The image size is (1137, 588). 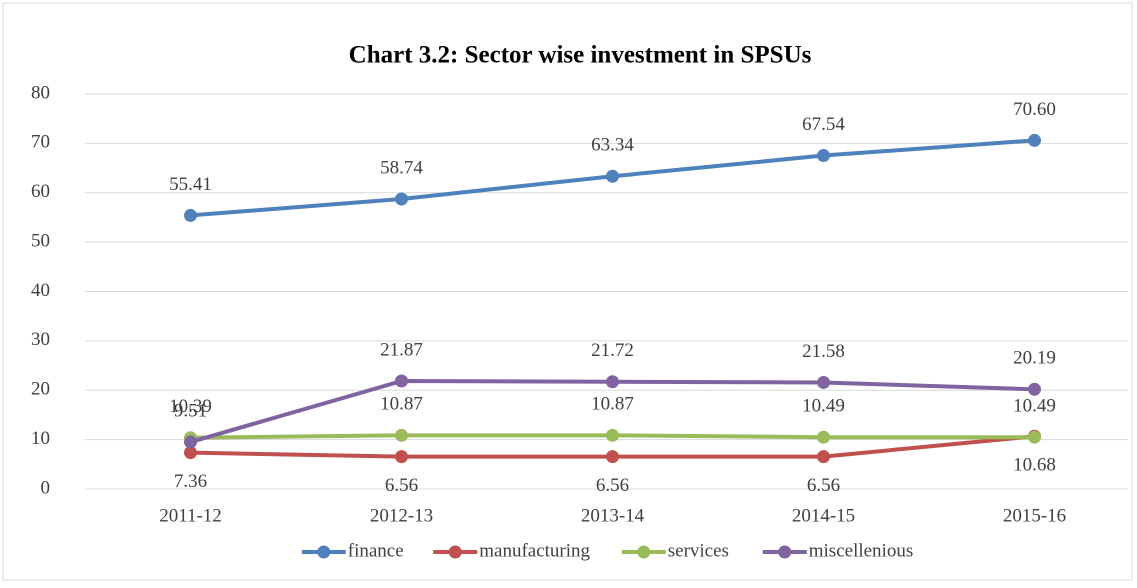 What do you see at coordinates (861, 550) in the screenshot?
I see `legend-label: miscellenious` at bounding box center [861, 550].